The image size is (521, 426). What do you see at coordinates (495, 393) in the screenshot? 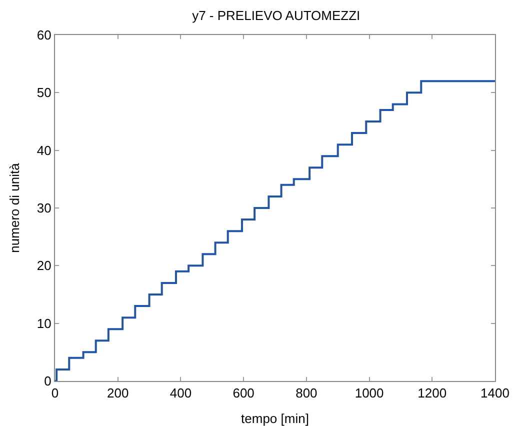
I see `x-tick-label: 1400` at bounding box center [495, 393].